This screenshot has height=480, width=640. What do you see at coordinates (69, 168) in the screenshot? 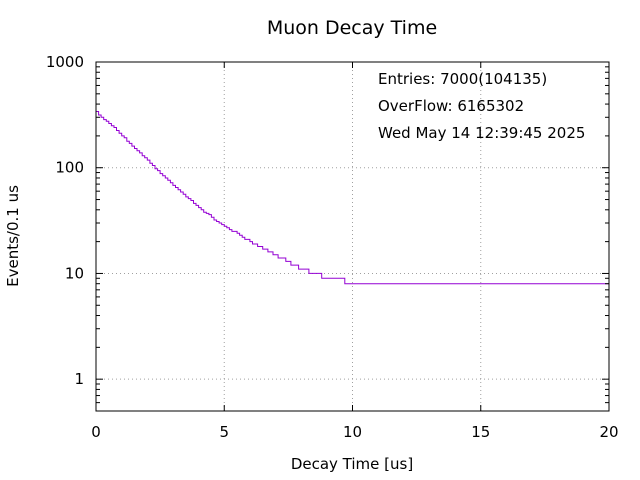
I see `y-tick-label: 100` at bounding box center [69, 168].